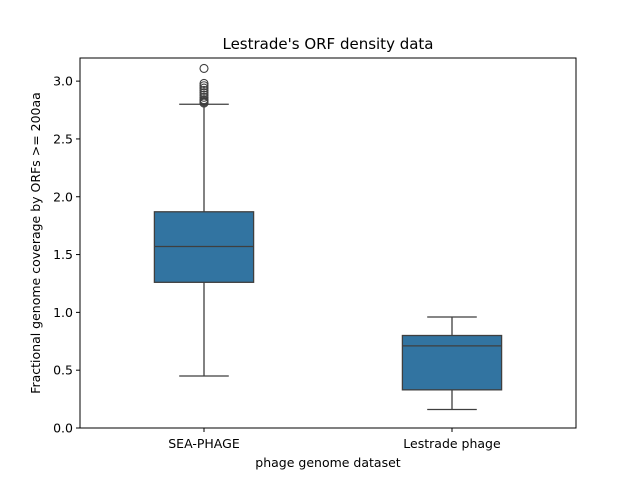 The image size is (640, 484). I want to click on y-tick-label: 0.5, so click(63, 370).